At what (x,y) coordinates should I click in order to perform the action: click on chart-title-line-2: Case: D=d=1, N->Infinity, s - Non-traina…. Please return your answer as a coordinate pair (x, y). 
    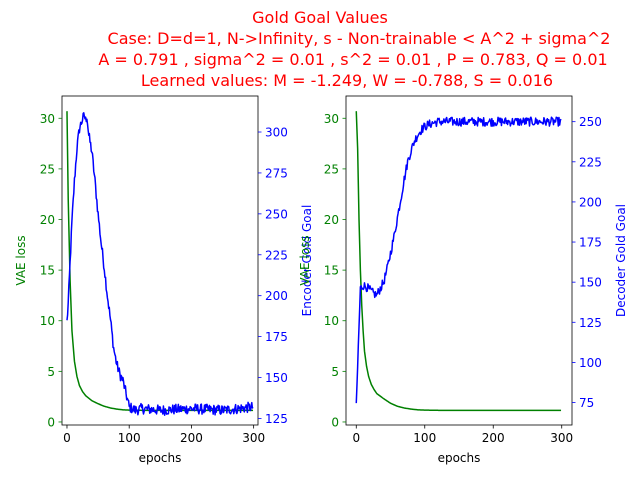
    Looking at the image, I should click on (359, 38).